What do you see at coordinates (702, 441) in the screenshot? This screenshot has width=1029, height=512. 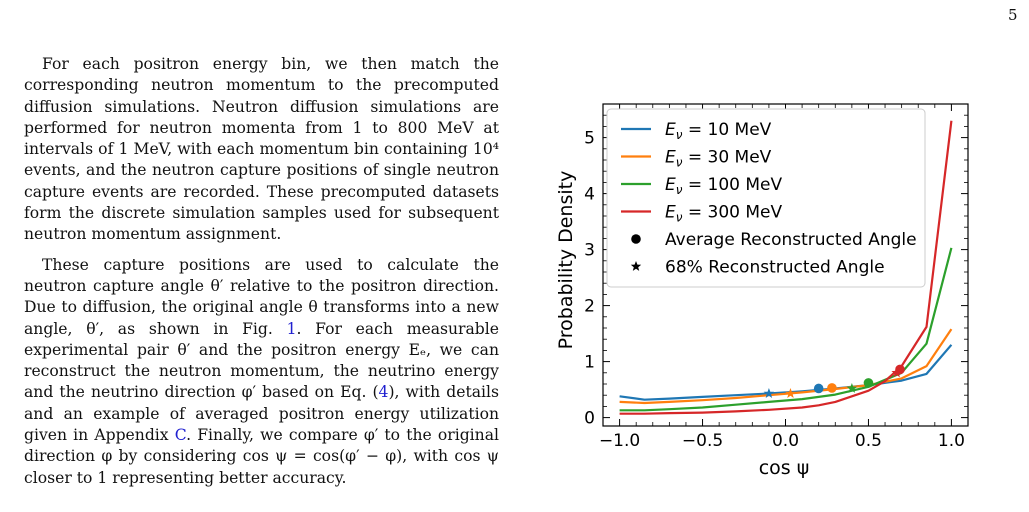 I see `x-tick-label: −0.5` at bounding box center [702, 441].